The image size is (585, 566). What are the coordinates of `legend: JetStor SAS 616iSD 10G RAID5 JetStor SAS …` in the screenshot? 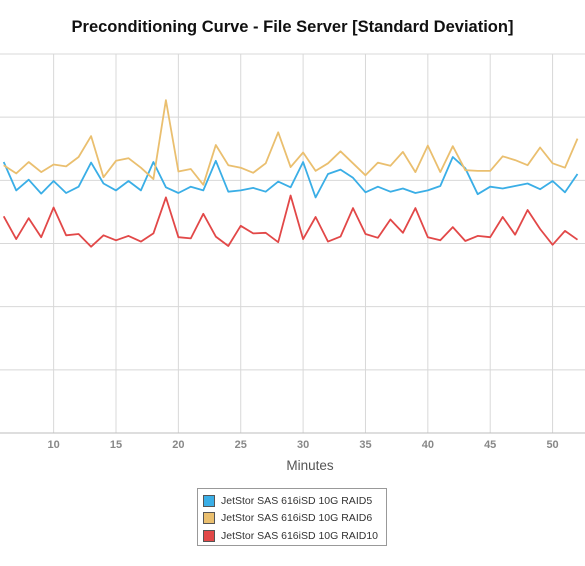 It's located at (292, 517).